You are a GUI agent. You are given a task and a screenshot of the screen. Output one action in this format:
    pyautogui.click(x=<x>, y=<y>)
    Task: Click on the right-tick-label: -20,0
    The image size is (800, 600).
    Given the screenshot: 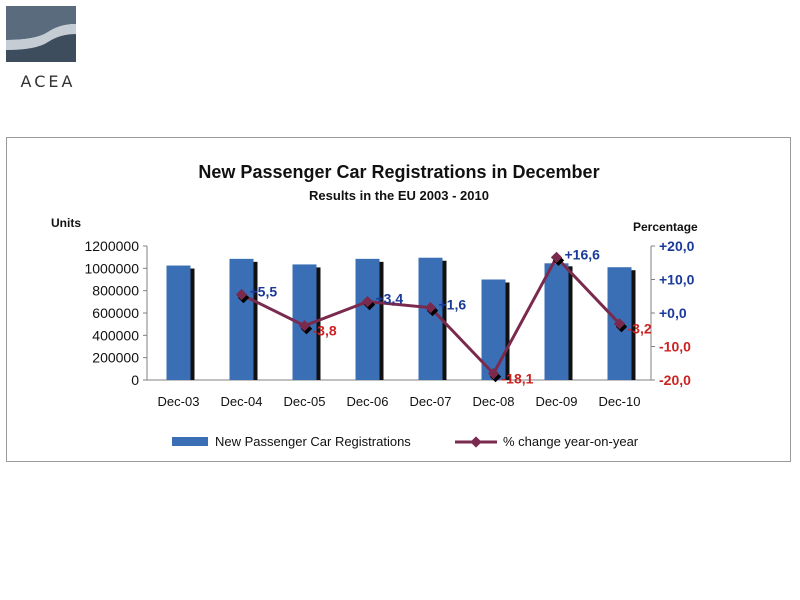 What is the action you would take?
    pyautogui.click(x=675, y=380)
    